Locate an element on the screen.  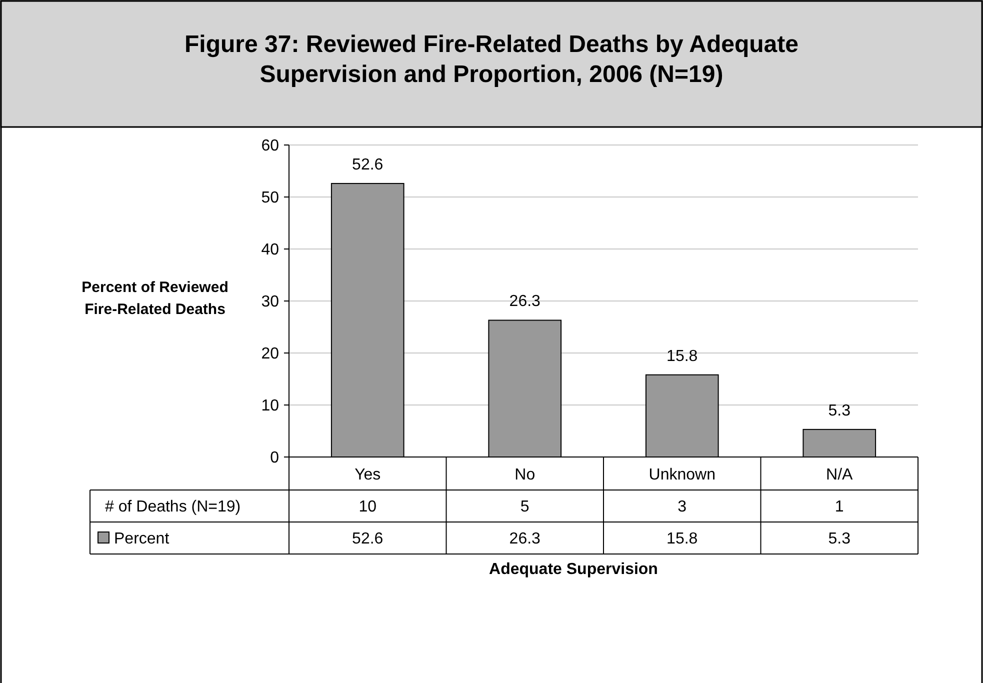
text: 5 is located at coordinates (525, 507).